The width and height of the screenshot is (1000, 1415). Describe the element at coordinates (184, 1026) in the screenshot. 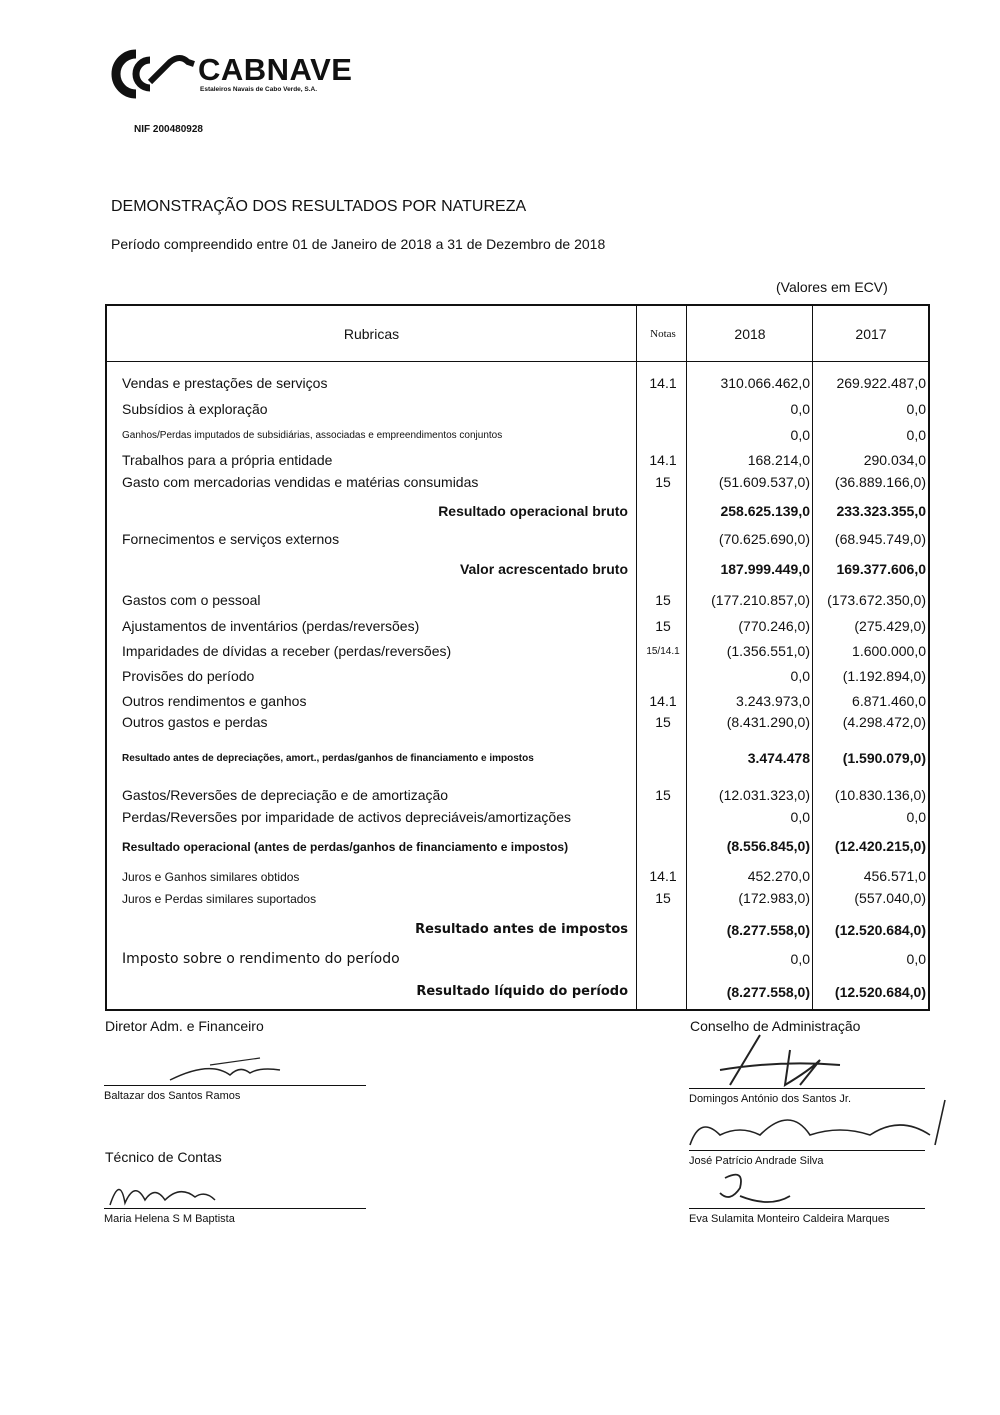

I see `role-cfo: Diretor Adm. e Financeiro` at that location.